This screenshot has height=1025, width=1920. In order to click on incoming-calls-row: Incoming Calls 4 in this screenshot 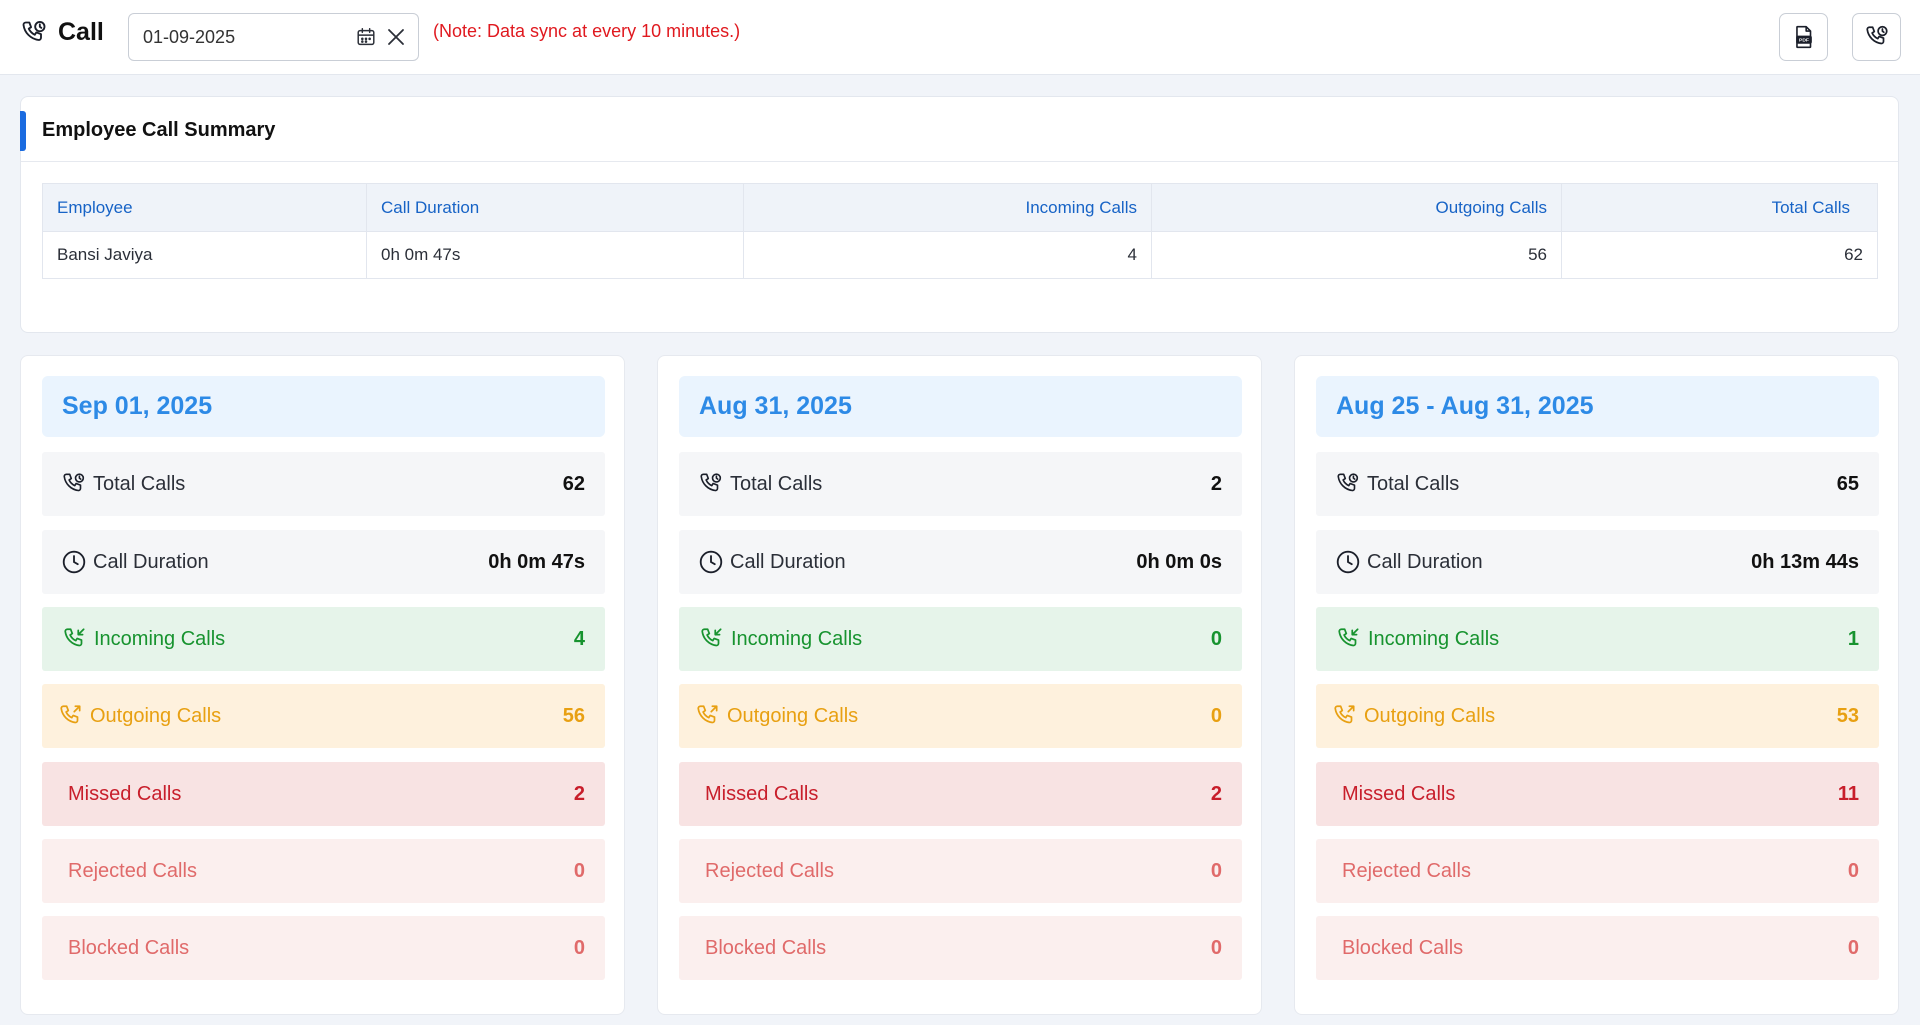, I will do `click(323, 639)`.